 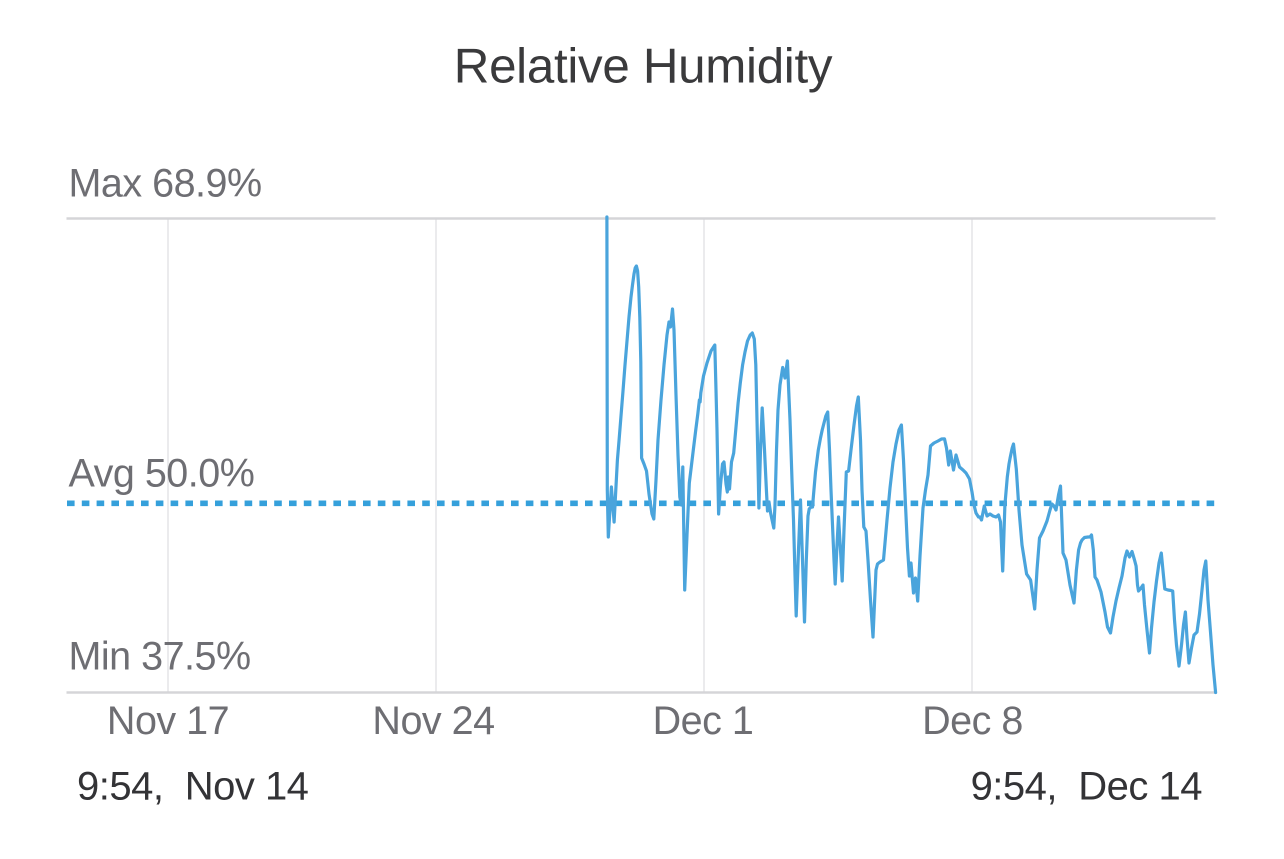 What do you see at coordinates (1087, 787) in the screenshot?
I see `svg-text: 9:54, Dec 14` at bounding box center [1087, 787].